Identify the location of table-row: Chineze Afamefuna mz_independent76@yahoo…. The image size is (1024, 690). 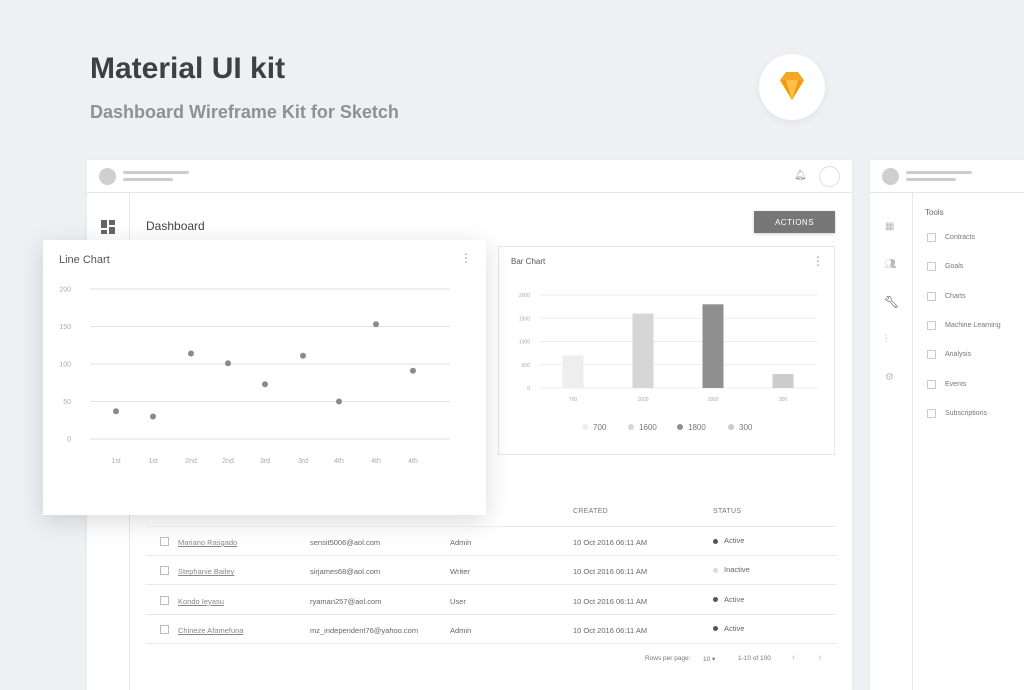
(491, 629).